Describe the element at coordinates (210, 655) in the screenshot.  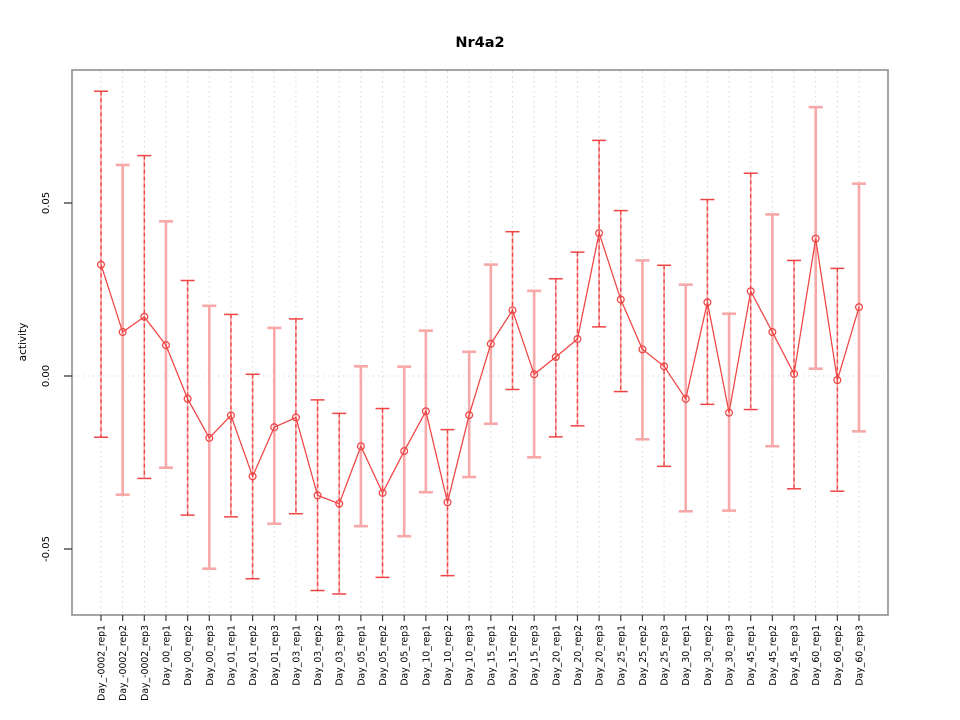
I see `x-tick-label: Day_00_rep3` at that location.